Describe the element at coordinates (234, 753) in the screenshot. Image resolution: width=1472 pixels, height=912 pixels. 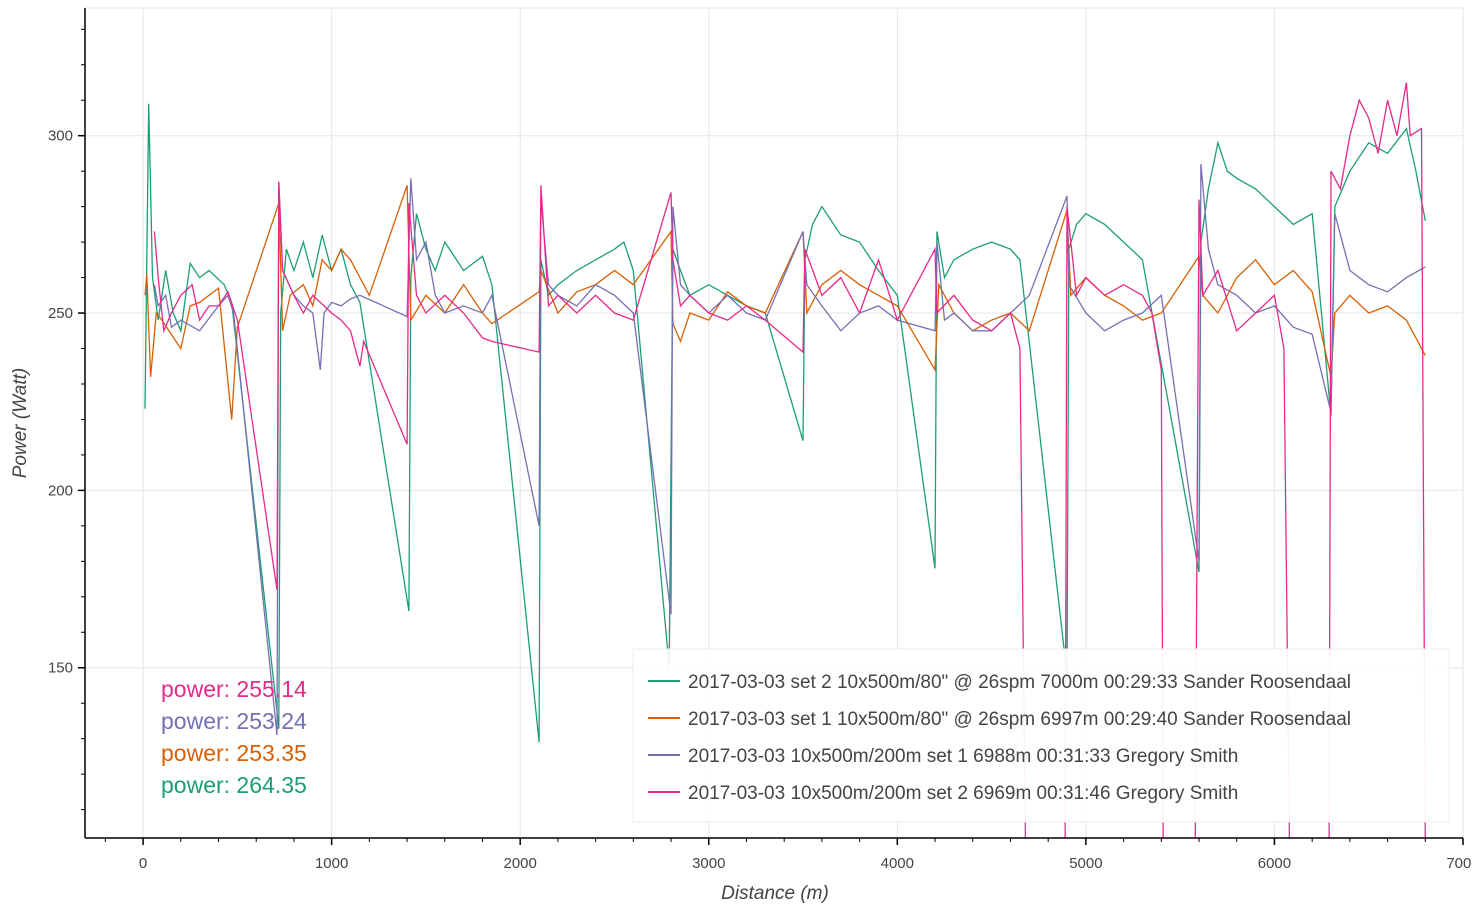
I see `hover-readout: power: 253.35` at that location.